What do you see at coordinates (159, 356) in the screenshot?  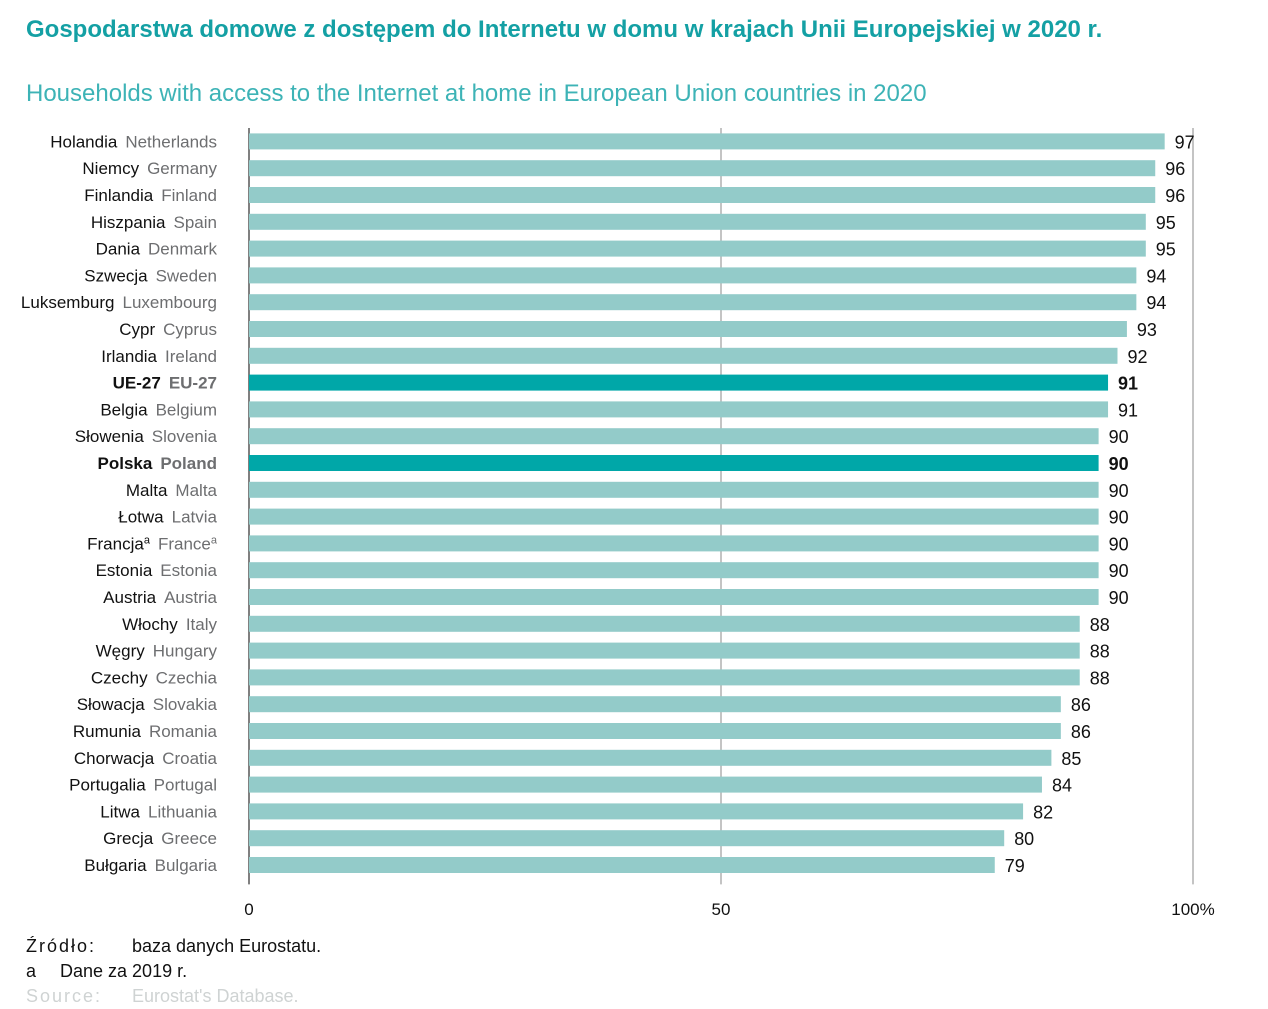 I see `category-label: Irlandia Ireland` at bounding box center [159, 356].